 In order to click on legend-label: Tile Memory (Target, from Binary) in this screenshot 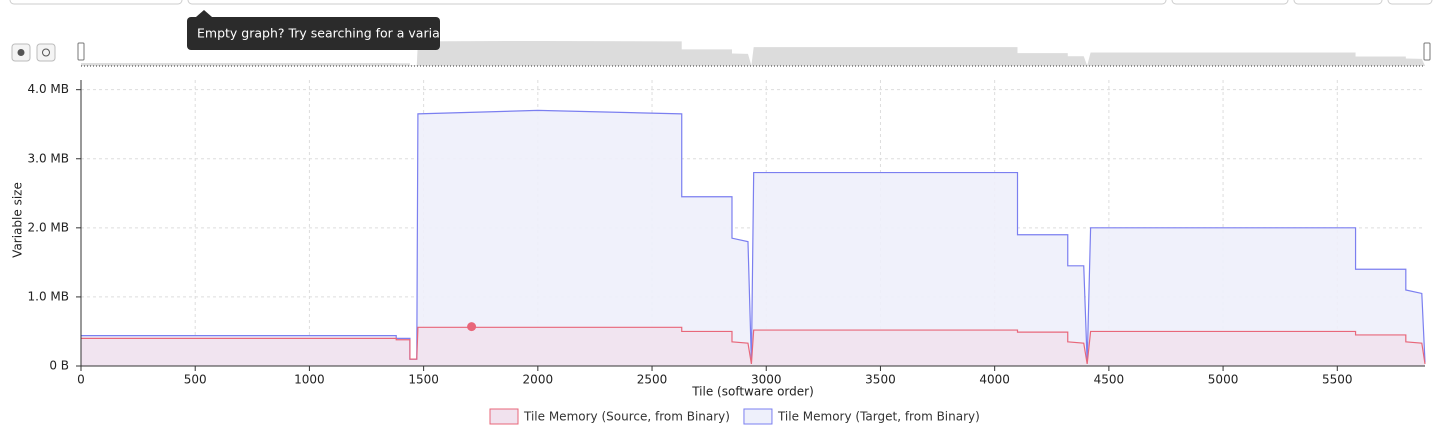, I will do `click(878, 417)`.